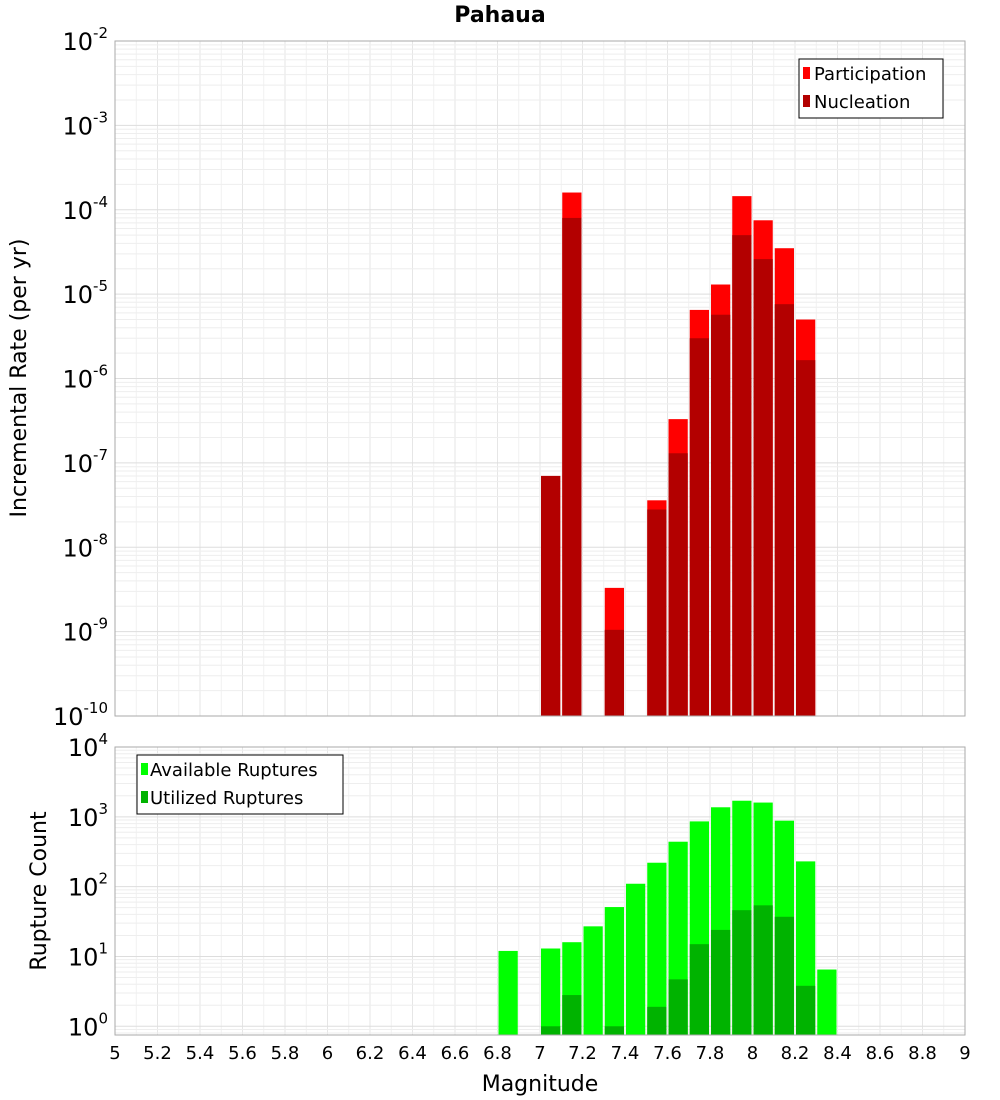 This screenshot has width=1000, height=1100. Describe the element at coordinates (625, 1053) in the screenshot. I see `x-tick-label: 7.4` at that location.